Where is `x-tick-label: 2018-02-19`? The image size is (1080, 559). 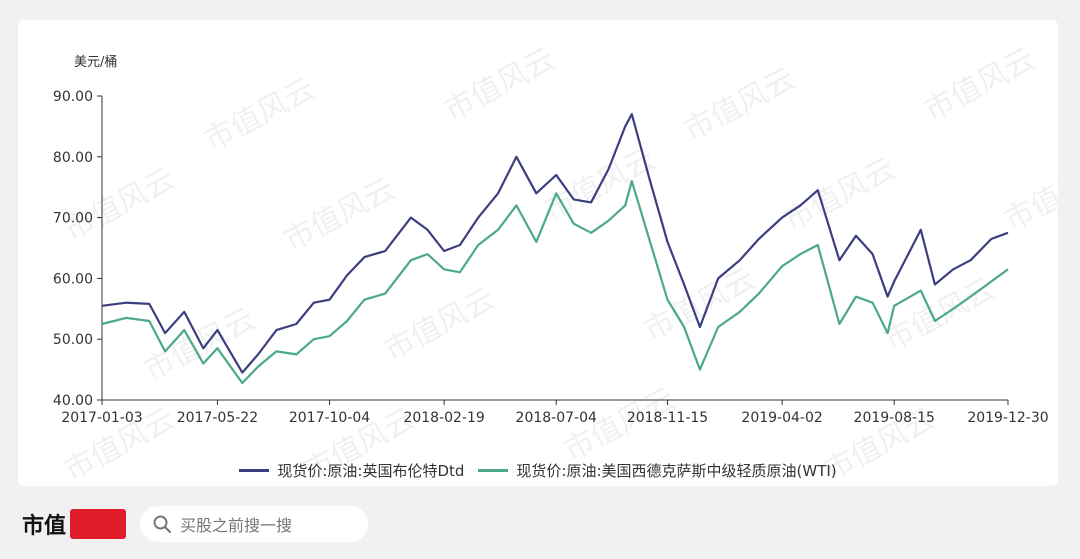 x-tick-label: 2018-02-19 is located at coordinates (443, 418).